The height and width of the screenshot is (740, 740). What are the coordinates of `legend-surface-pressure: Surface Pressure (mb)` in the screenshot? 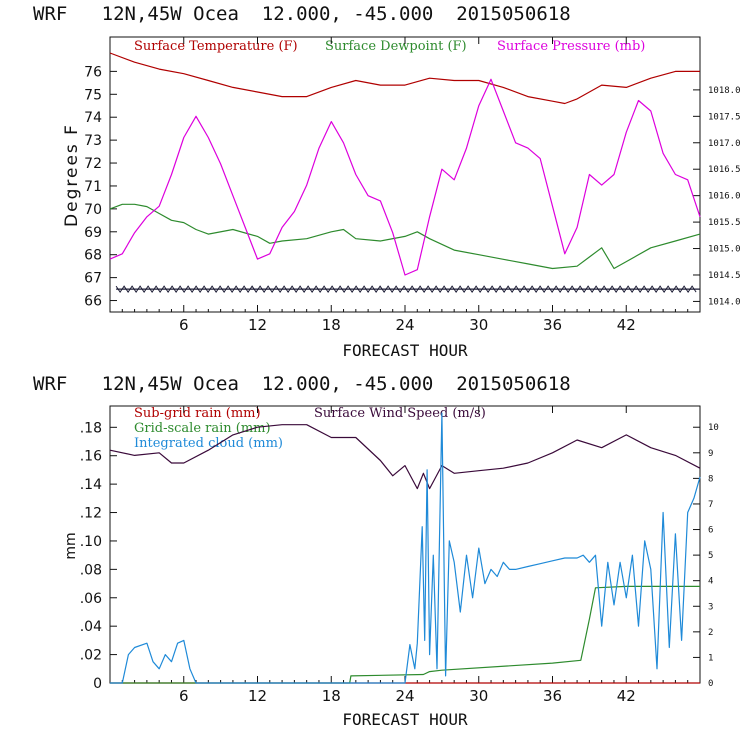 It's located at (571, 46).